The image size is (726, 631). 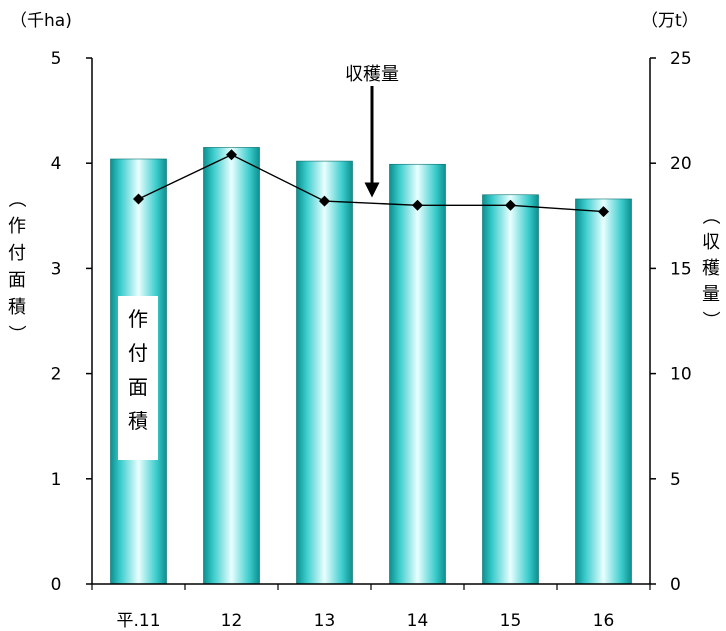 I want to click on left-tick-label: 0, so click(x=56, y=585).